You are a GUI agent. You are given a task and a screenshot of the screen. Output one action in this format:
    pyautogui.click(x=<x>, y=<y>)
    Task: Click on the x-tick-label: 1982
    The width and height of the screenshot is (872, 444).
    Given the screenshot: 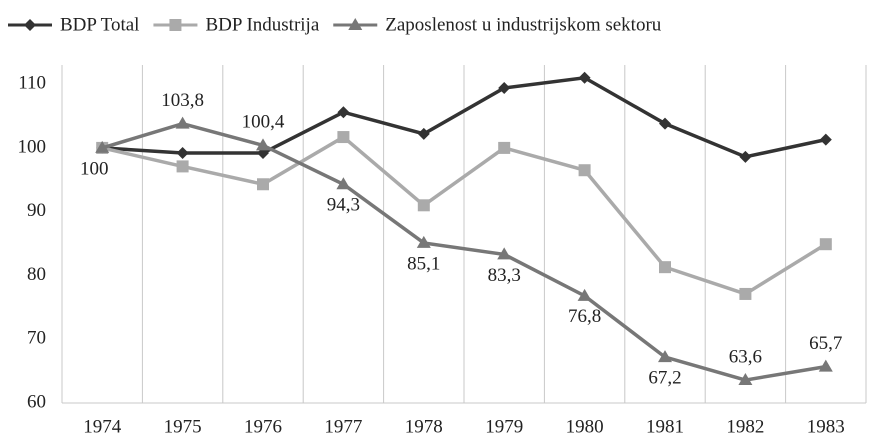 What is the action you would take?
    pyautogui.click(x=745, y=426)
    